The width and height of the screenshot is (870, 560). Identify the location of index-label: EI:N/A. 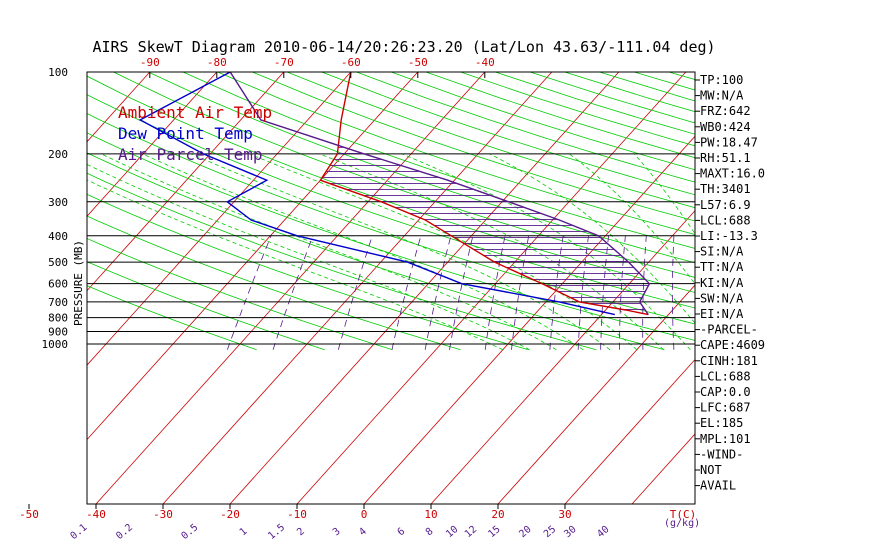
(722, 314).